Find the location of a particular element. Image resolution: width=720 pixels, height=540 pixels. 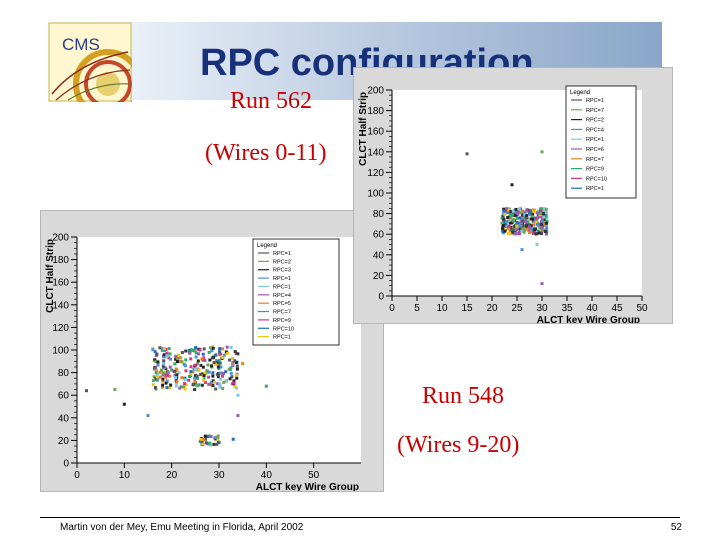

y-tick-label: 80 is located at coordinates (64, 373).